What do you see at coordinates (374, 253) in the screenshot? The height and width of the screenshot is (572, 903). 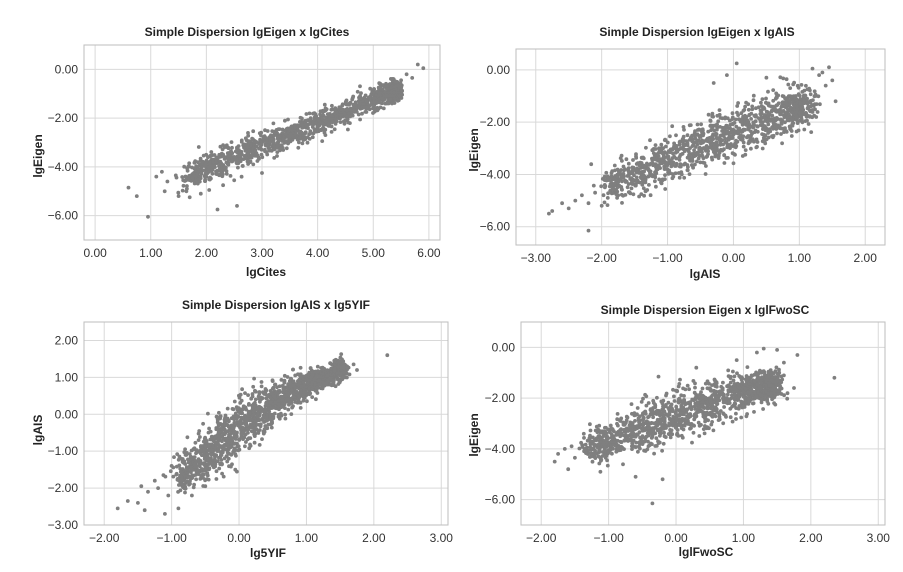 I see `x-tick-label: 5.00` at bounding box center [374, 253].